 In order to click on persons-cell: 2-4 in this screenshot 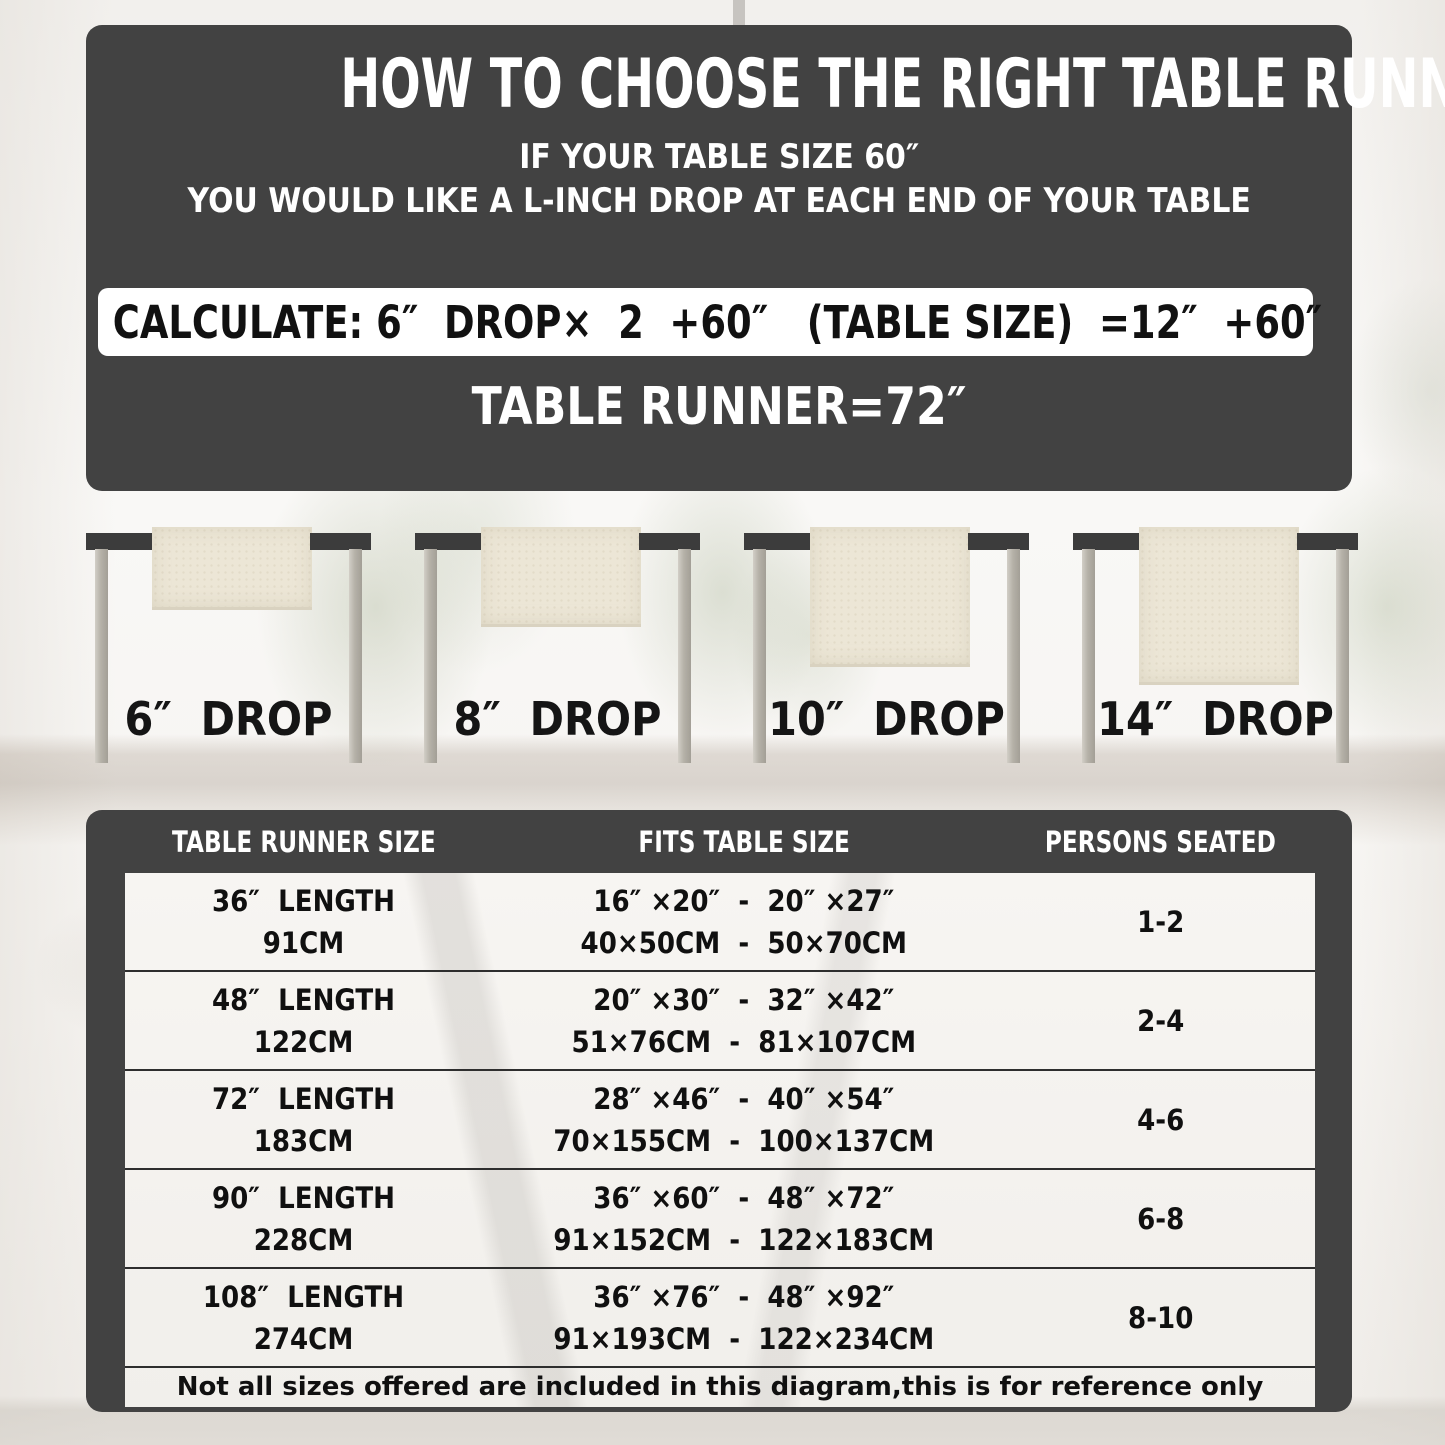, I will do `click(1160, 1020)`.